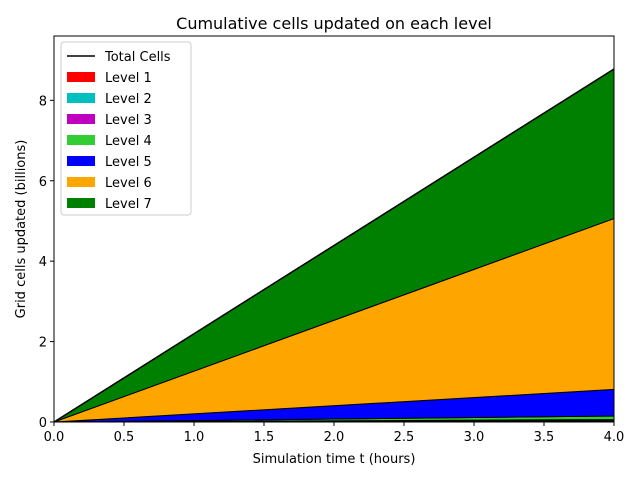 The image size is (640, 480). I want to click on legend-label-level-2: Level 2, so click(128, 99).